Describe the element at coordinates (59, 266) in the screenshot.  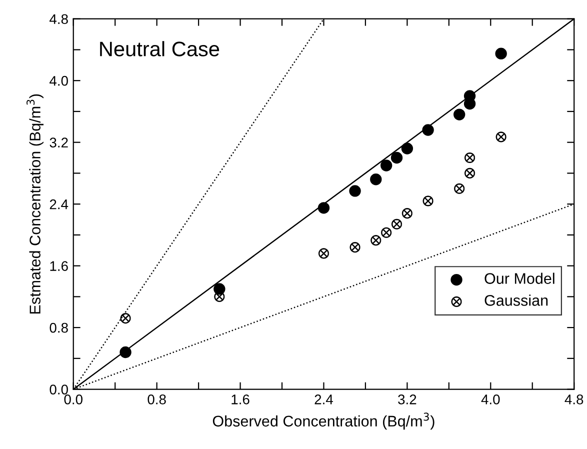
I see `y-tick-label: 1.6` at that location.